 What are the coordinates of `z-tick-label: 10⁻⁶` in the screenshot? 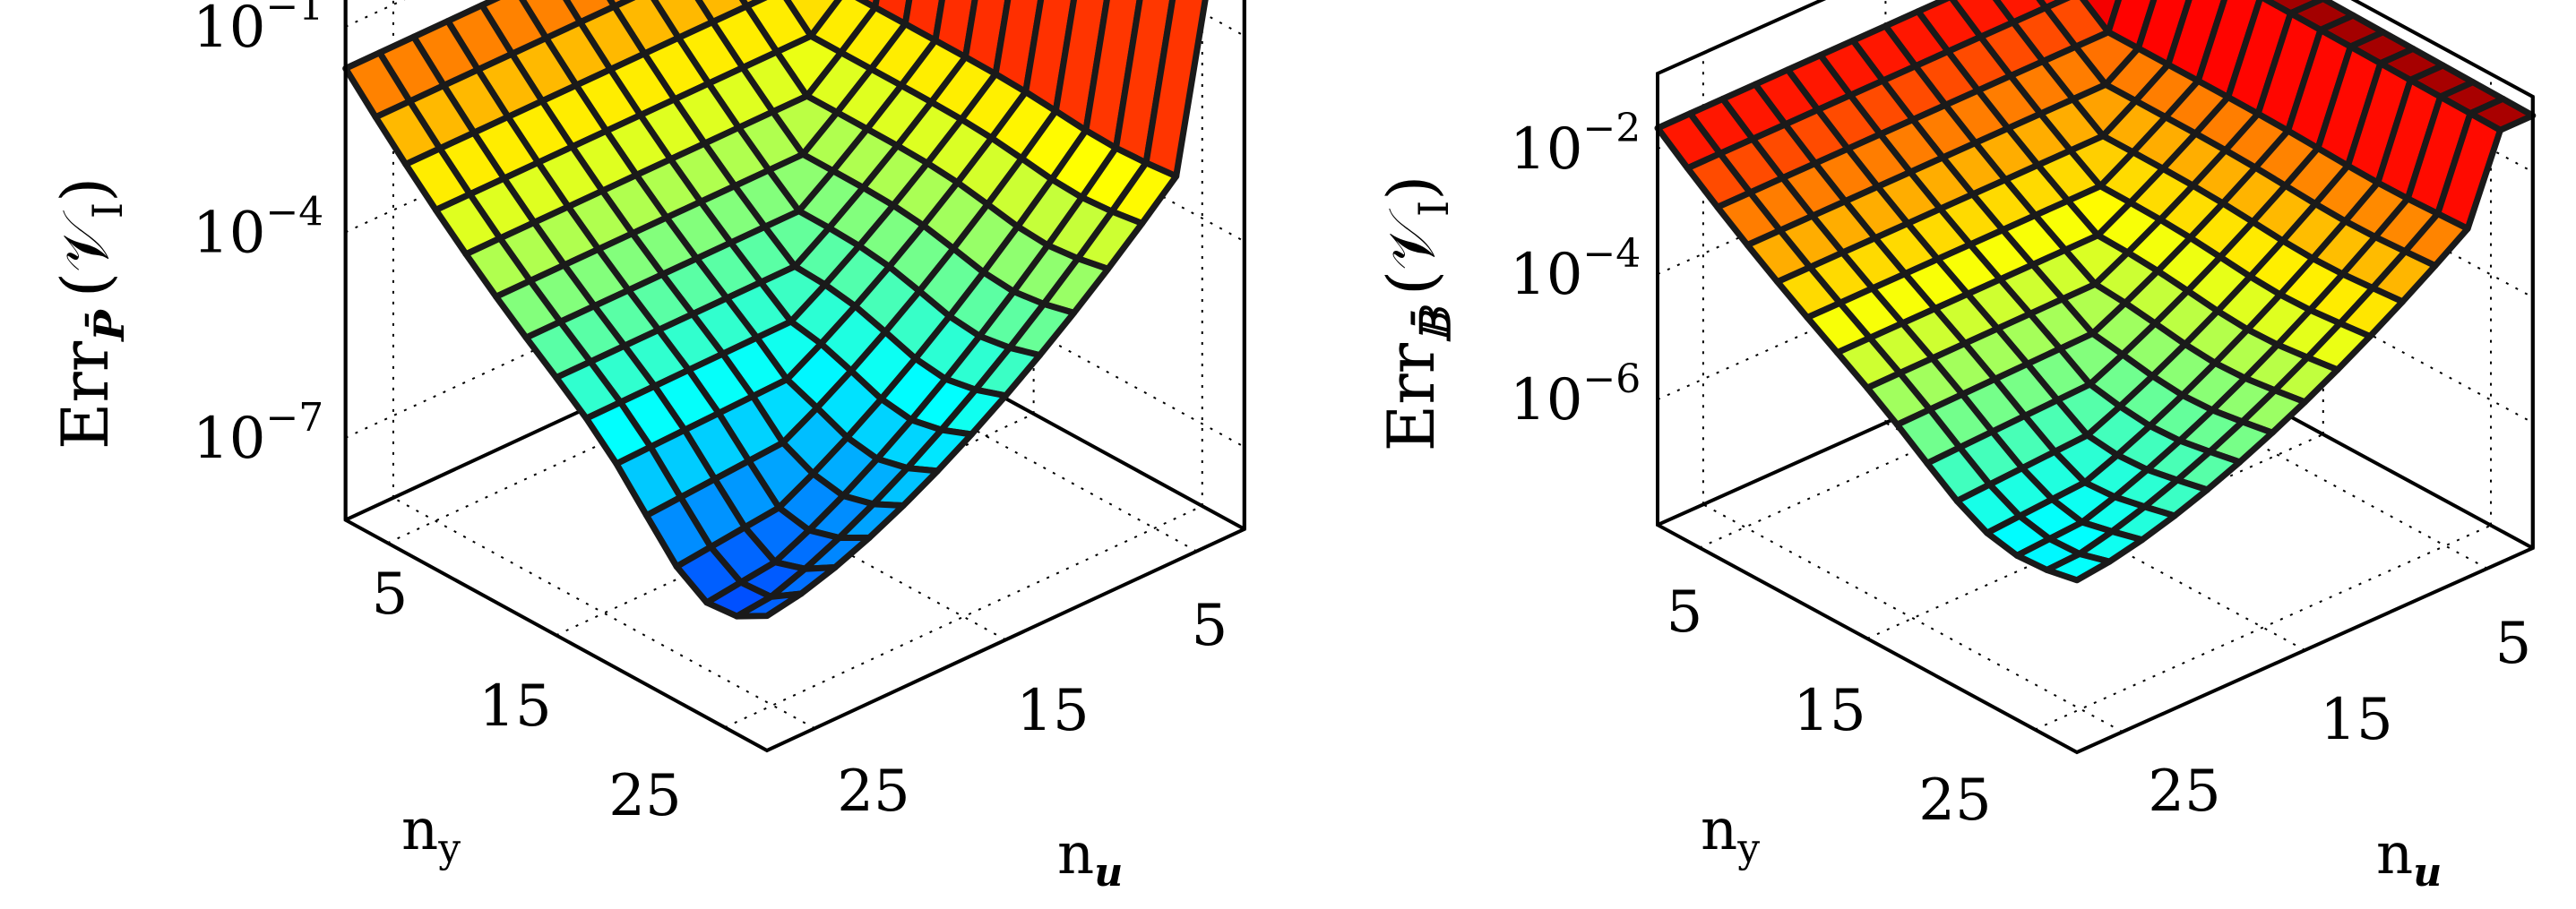 It's located at (1575, 394).